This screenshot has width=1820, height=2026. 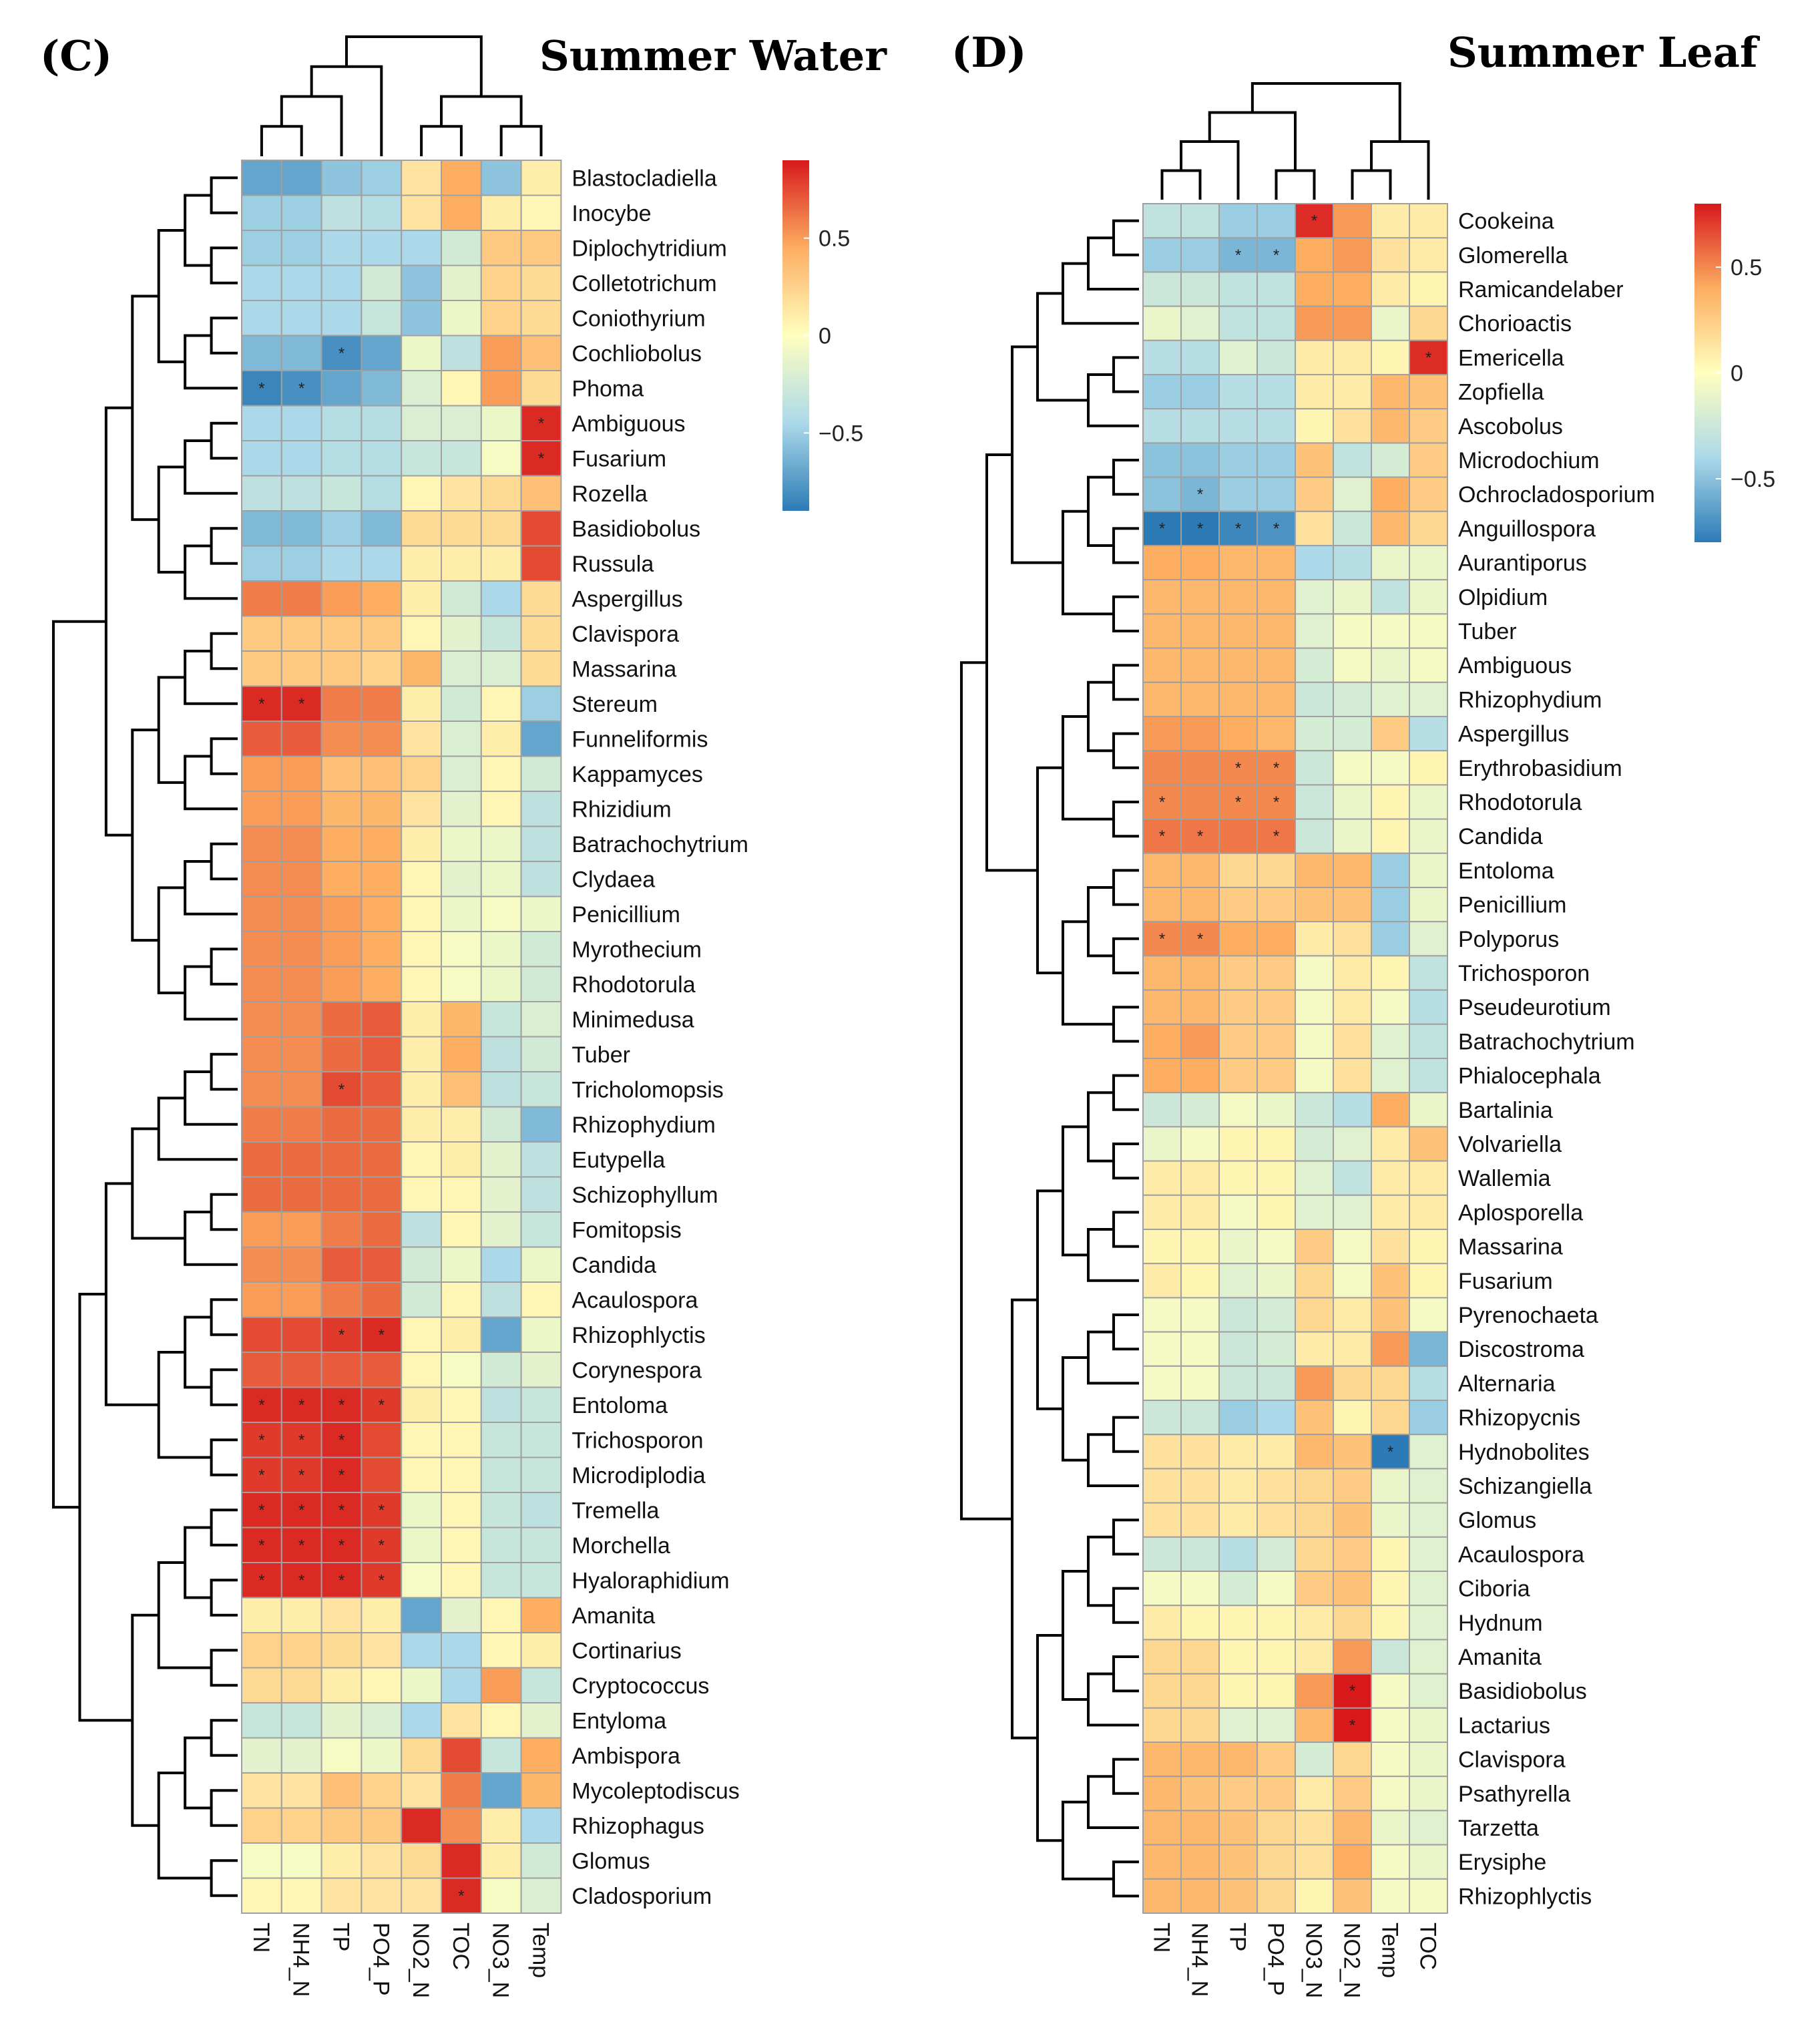 What do you see at coordinates (626, 915) in the screenshot?
I see `row-label: Penicillium` at bounding box center [626, 915].